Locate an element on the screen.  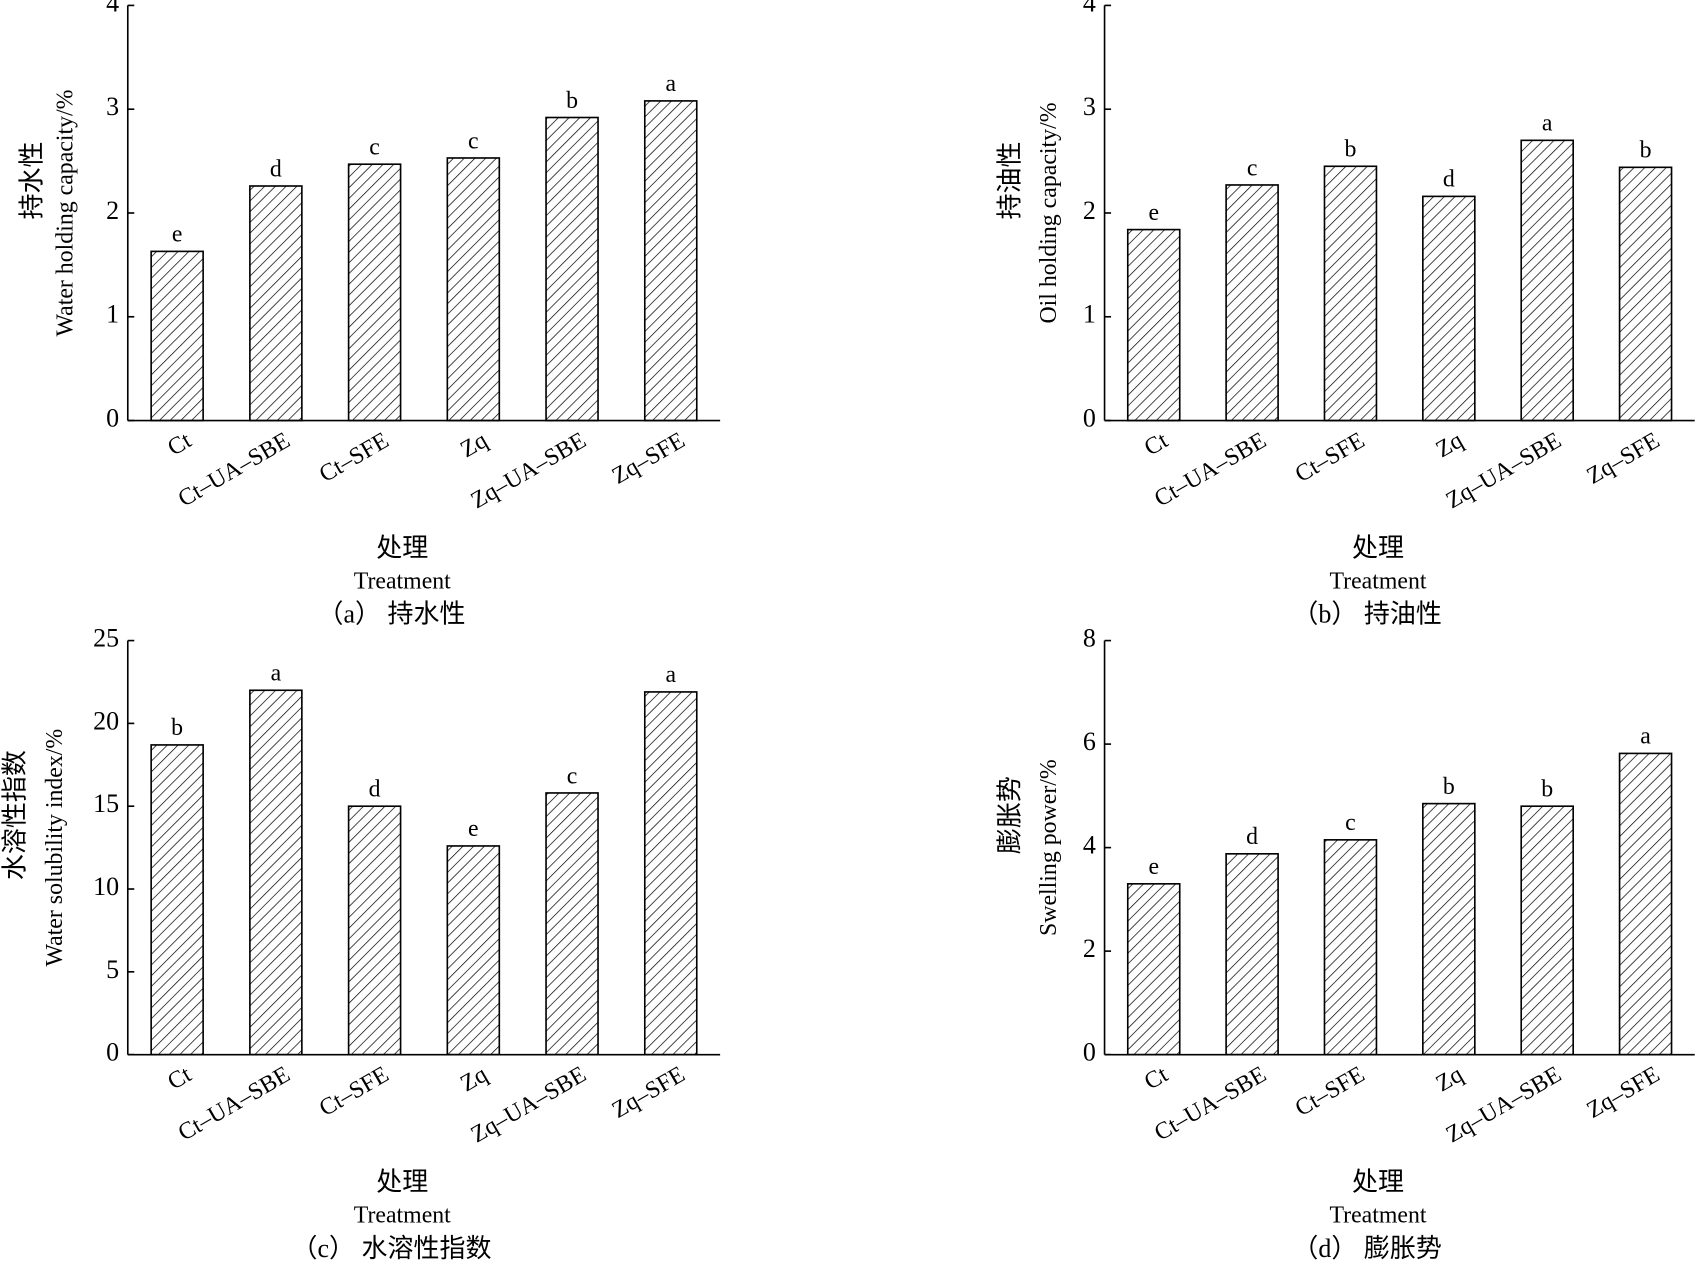
y-tick-label: 3 is located at coordinates (1089, 106).